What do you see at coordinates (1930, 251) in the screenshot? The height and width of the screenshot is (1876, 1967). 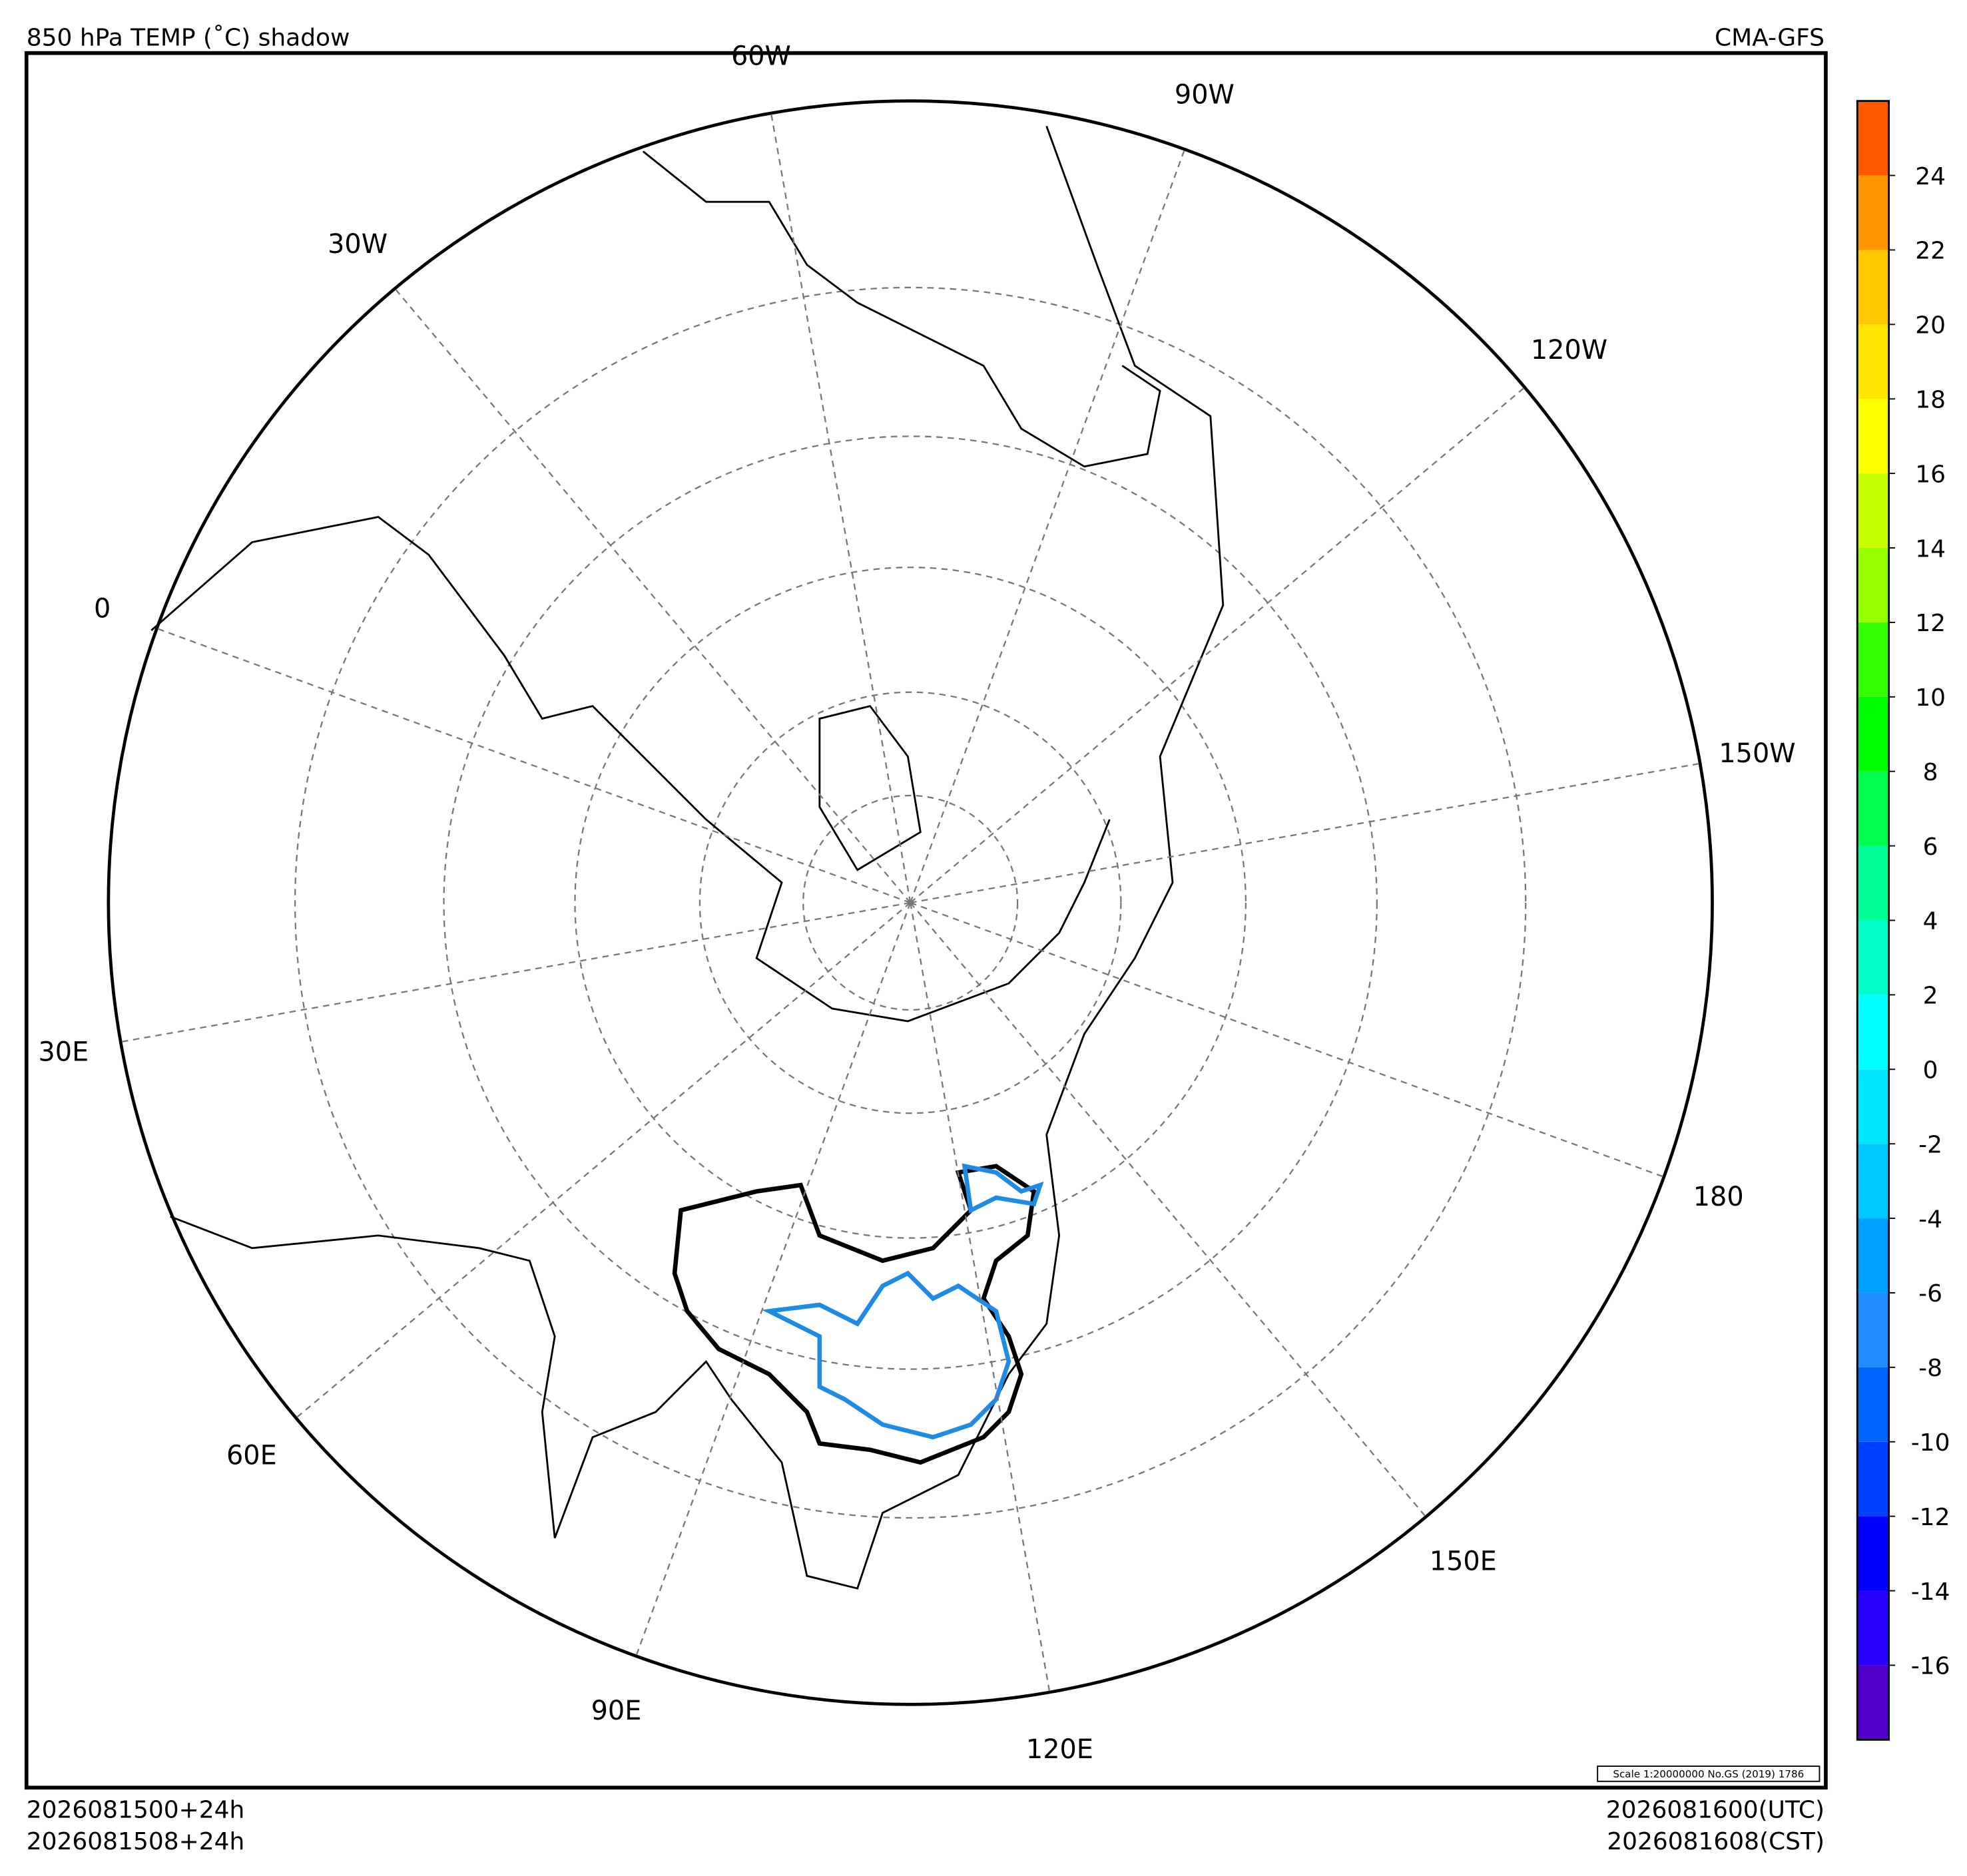 I see `colorbar-tick-label: 22` at bounding box center [1930, 251].